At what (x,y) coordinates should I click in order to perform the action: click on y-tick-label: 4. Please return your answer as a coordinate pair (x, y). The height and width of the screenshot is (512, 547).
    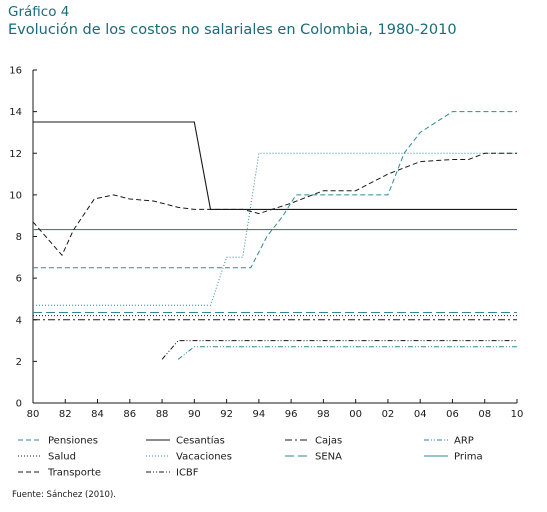
    Looking at the image, I should click on (19, 320).